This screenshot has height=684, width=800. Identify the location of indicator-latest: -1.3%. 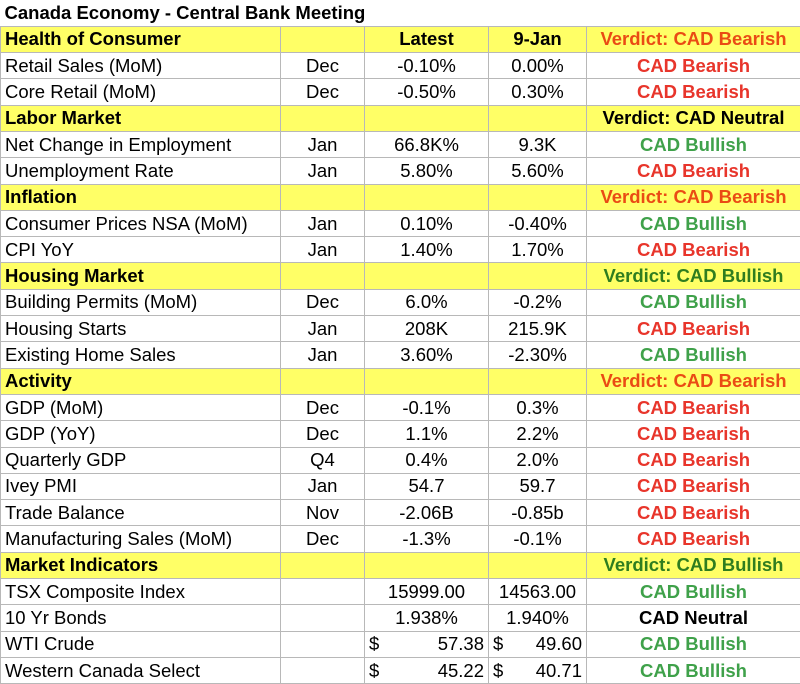
(427, 539).